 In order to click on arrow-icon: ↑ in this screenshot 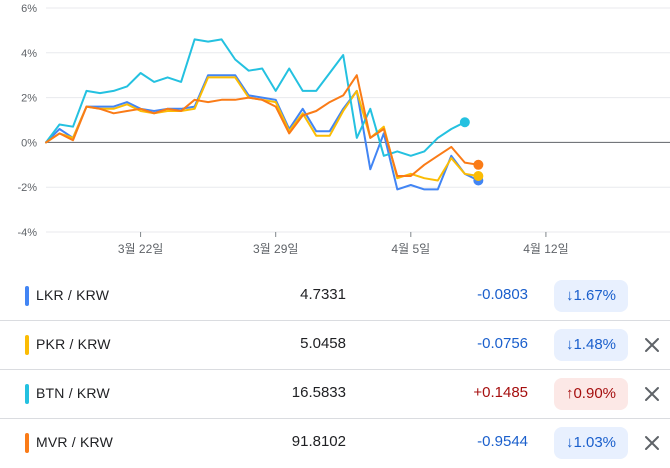, I will do `click(569, 393)`.